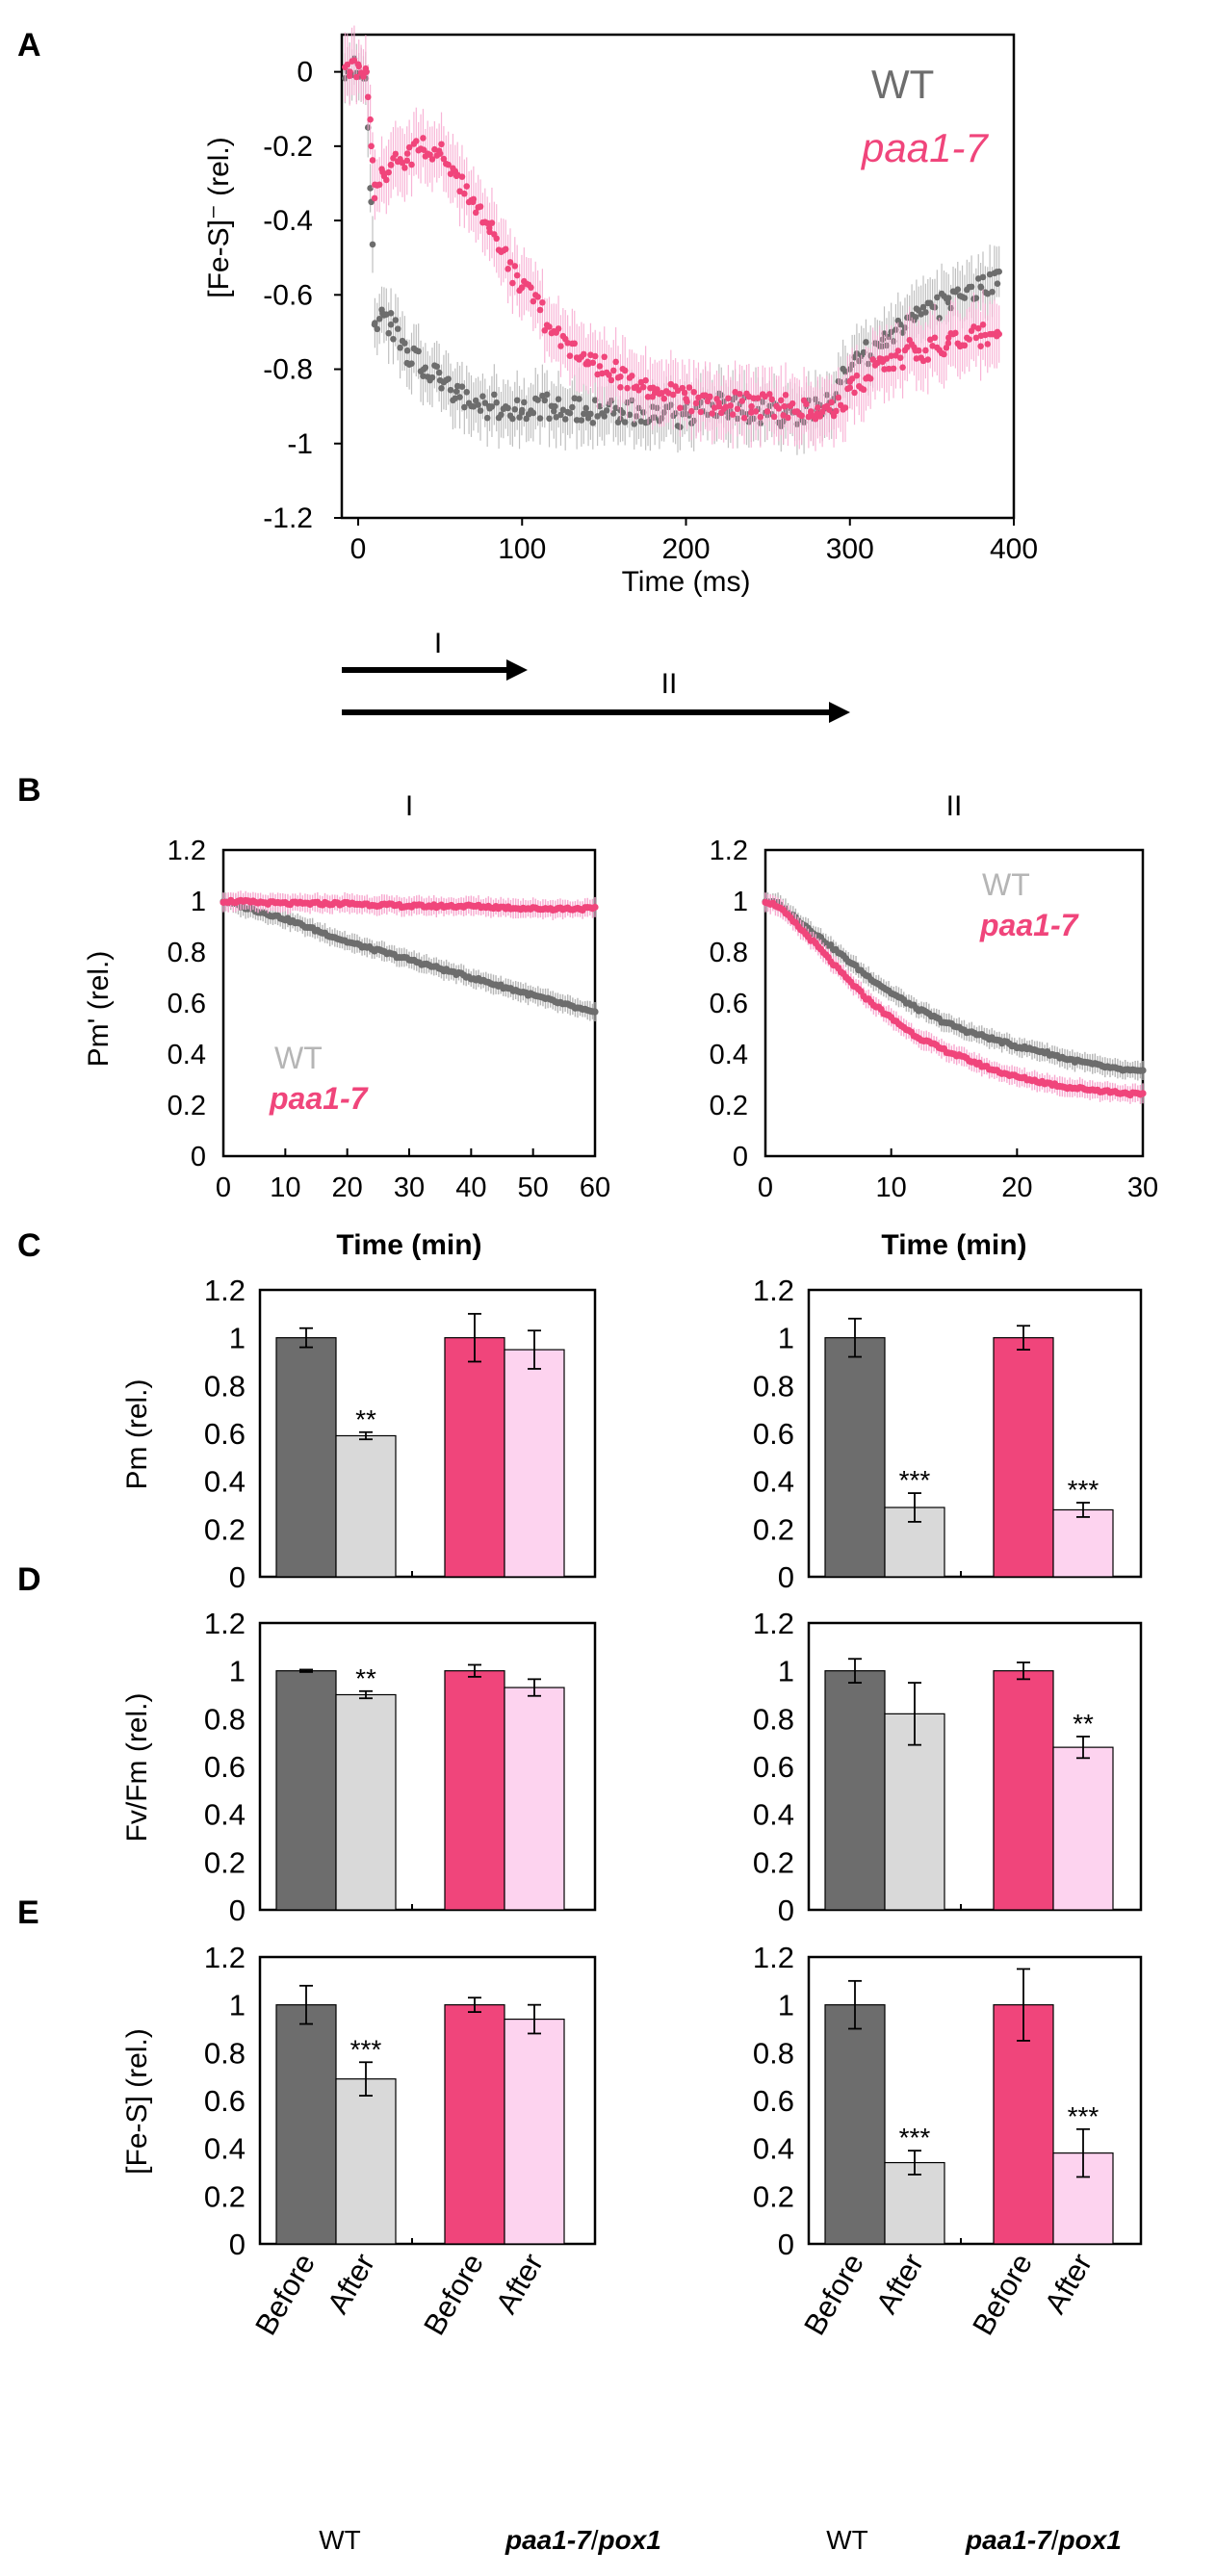  Describe the element at coordinates (686, 582) in the screenshot. I see `x-axis-label: Time (ms)` at that location.